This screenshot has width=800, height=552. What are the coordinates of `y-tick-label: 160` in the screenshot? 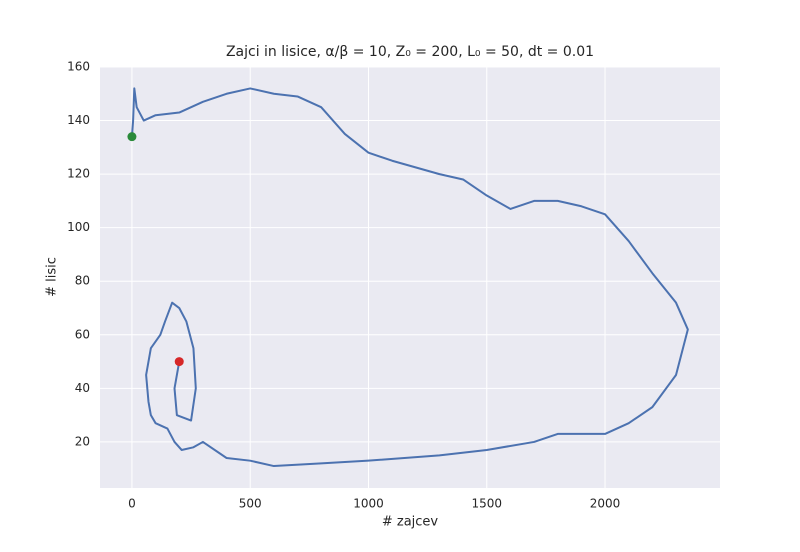 It's located at (78, 67).